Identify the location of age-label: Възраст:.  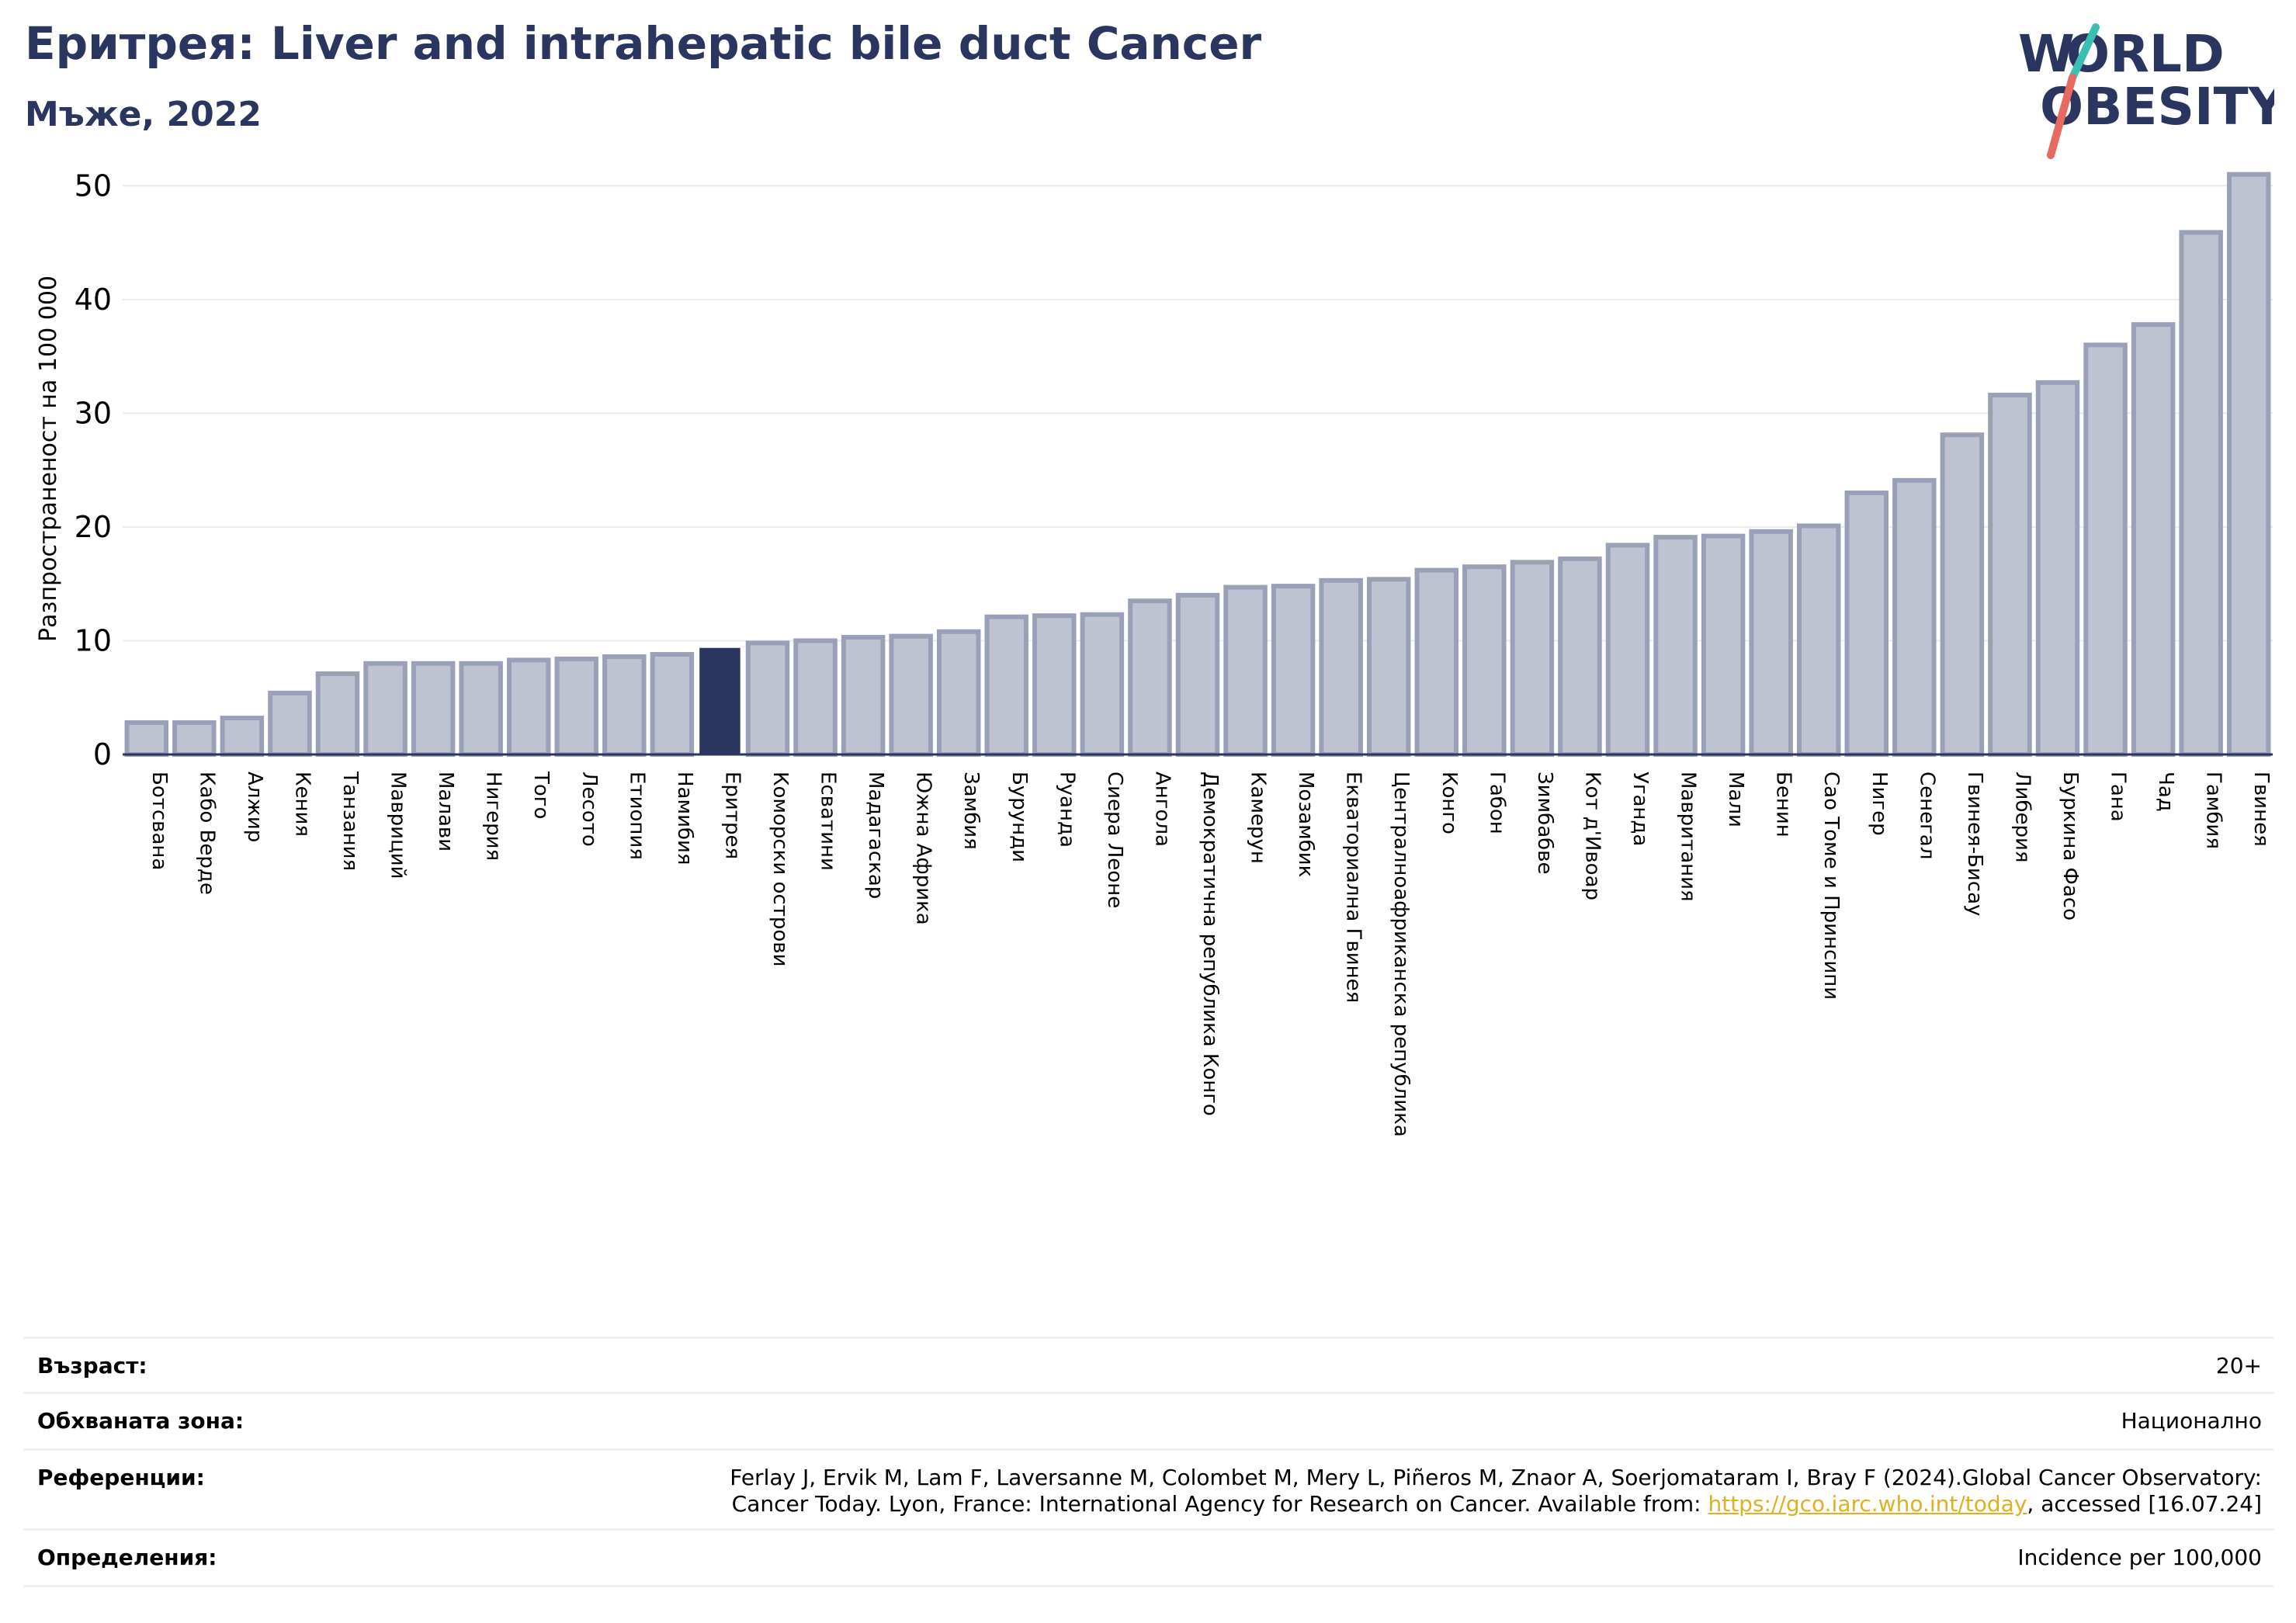
(92, 1366).